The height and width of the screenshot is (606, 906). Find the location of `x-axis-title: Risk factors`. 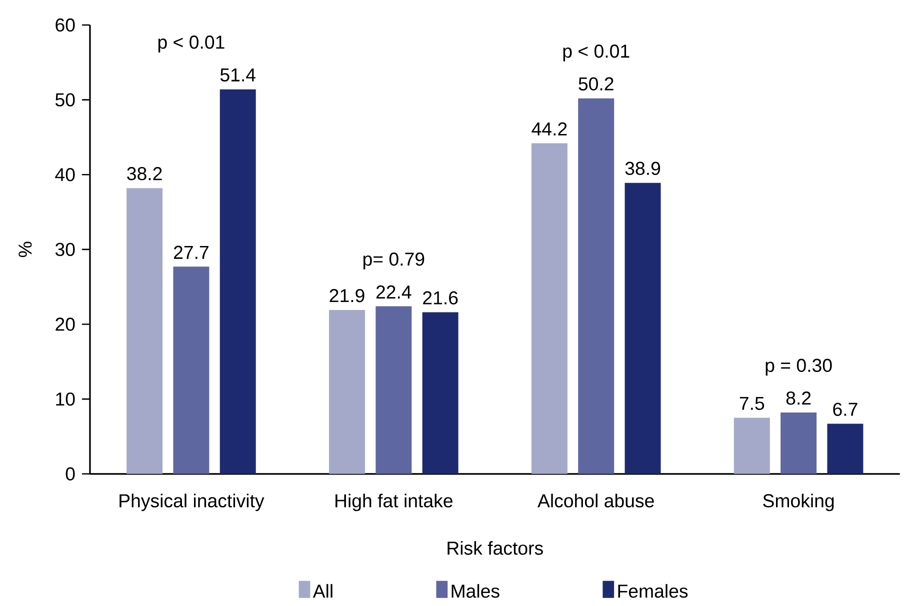

x-axis-title: Risk factors is located at coordinates (495, 548).